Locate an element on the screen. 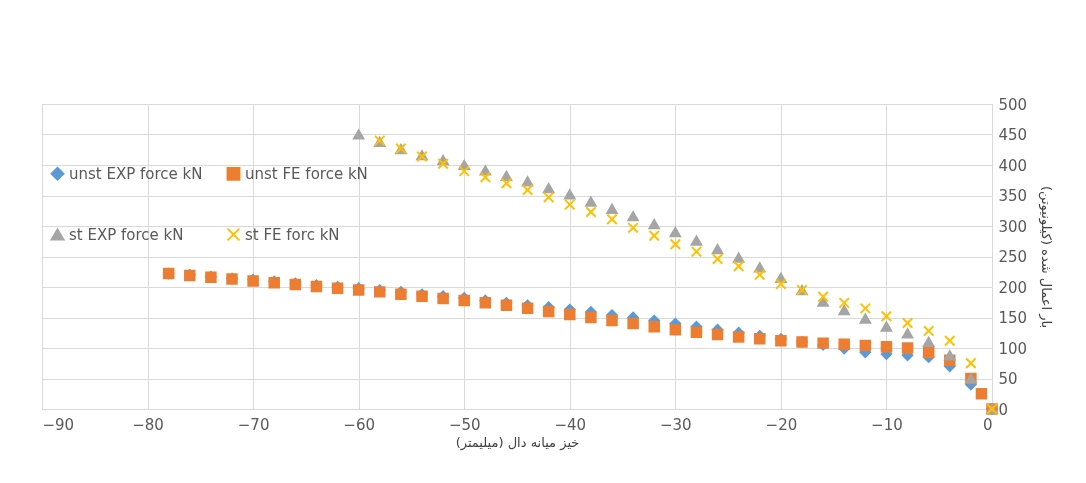  y-tick-label: 400 is located at coordinates (1013, 165).